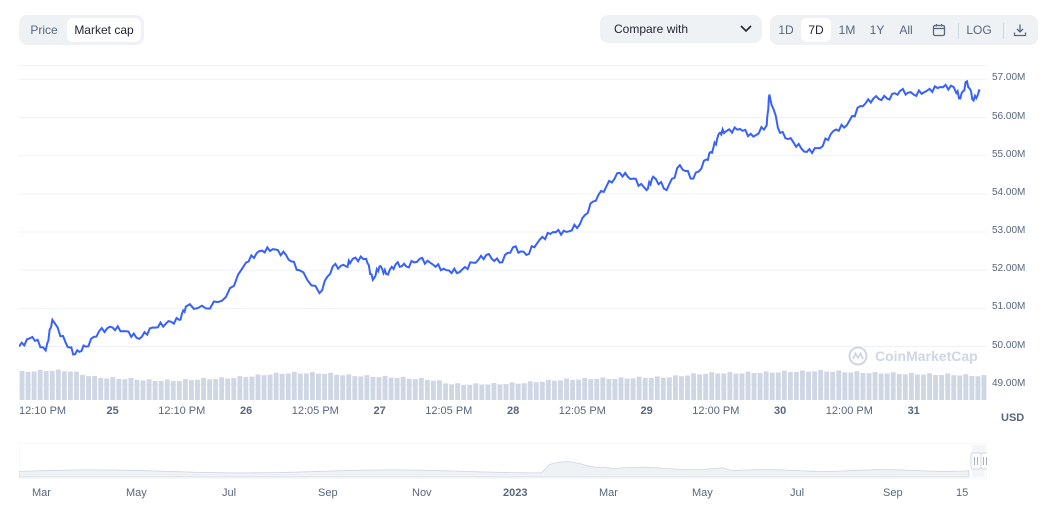 The image size is (1048, 517). I want to click on calendar-icon, so click(939, 30).